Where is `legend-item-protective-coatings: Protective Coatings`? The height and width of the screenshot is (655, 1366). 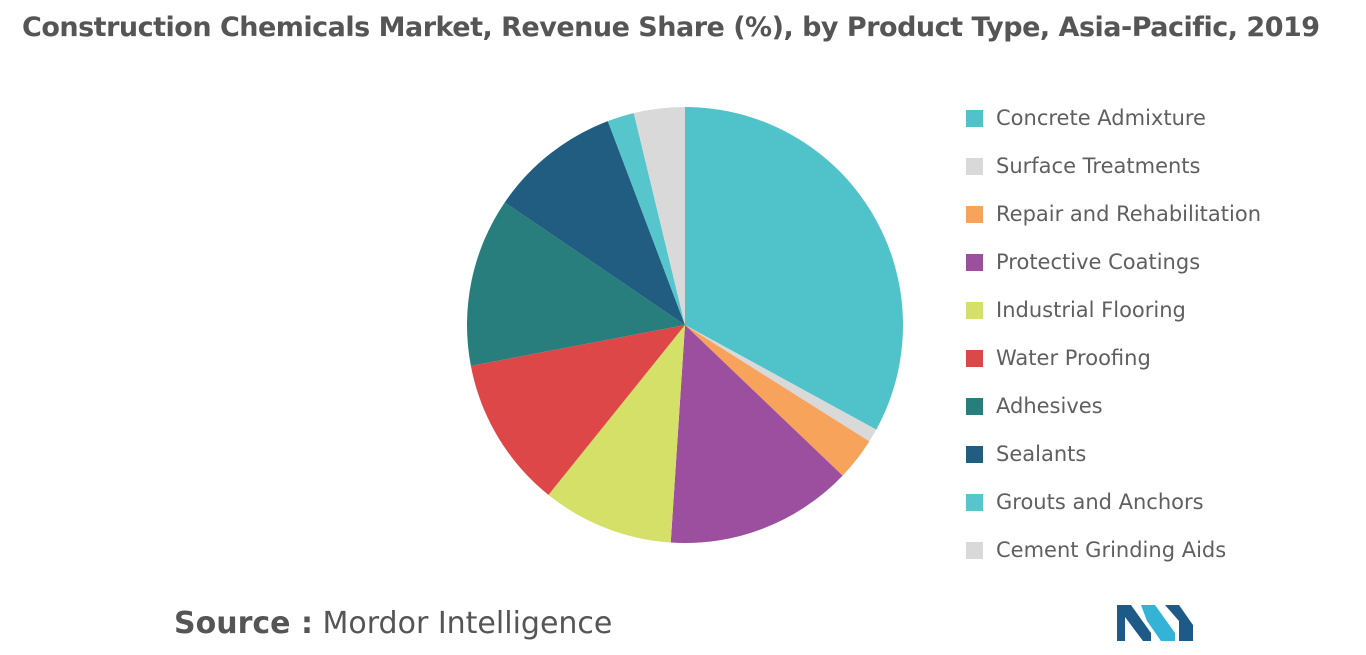
legend-item-protective-coatings: Protective Coatings is located at coordinates (1113, 262).